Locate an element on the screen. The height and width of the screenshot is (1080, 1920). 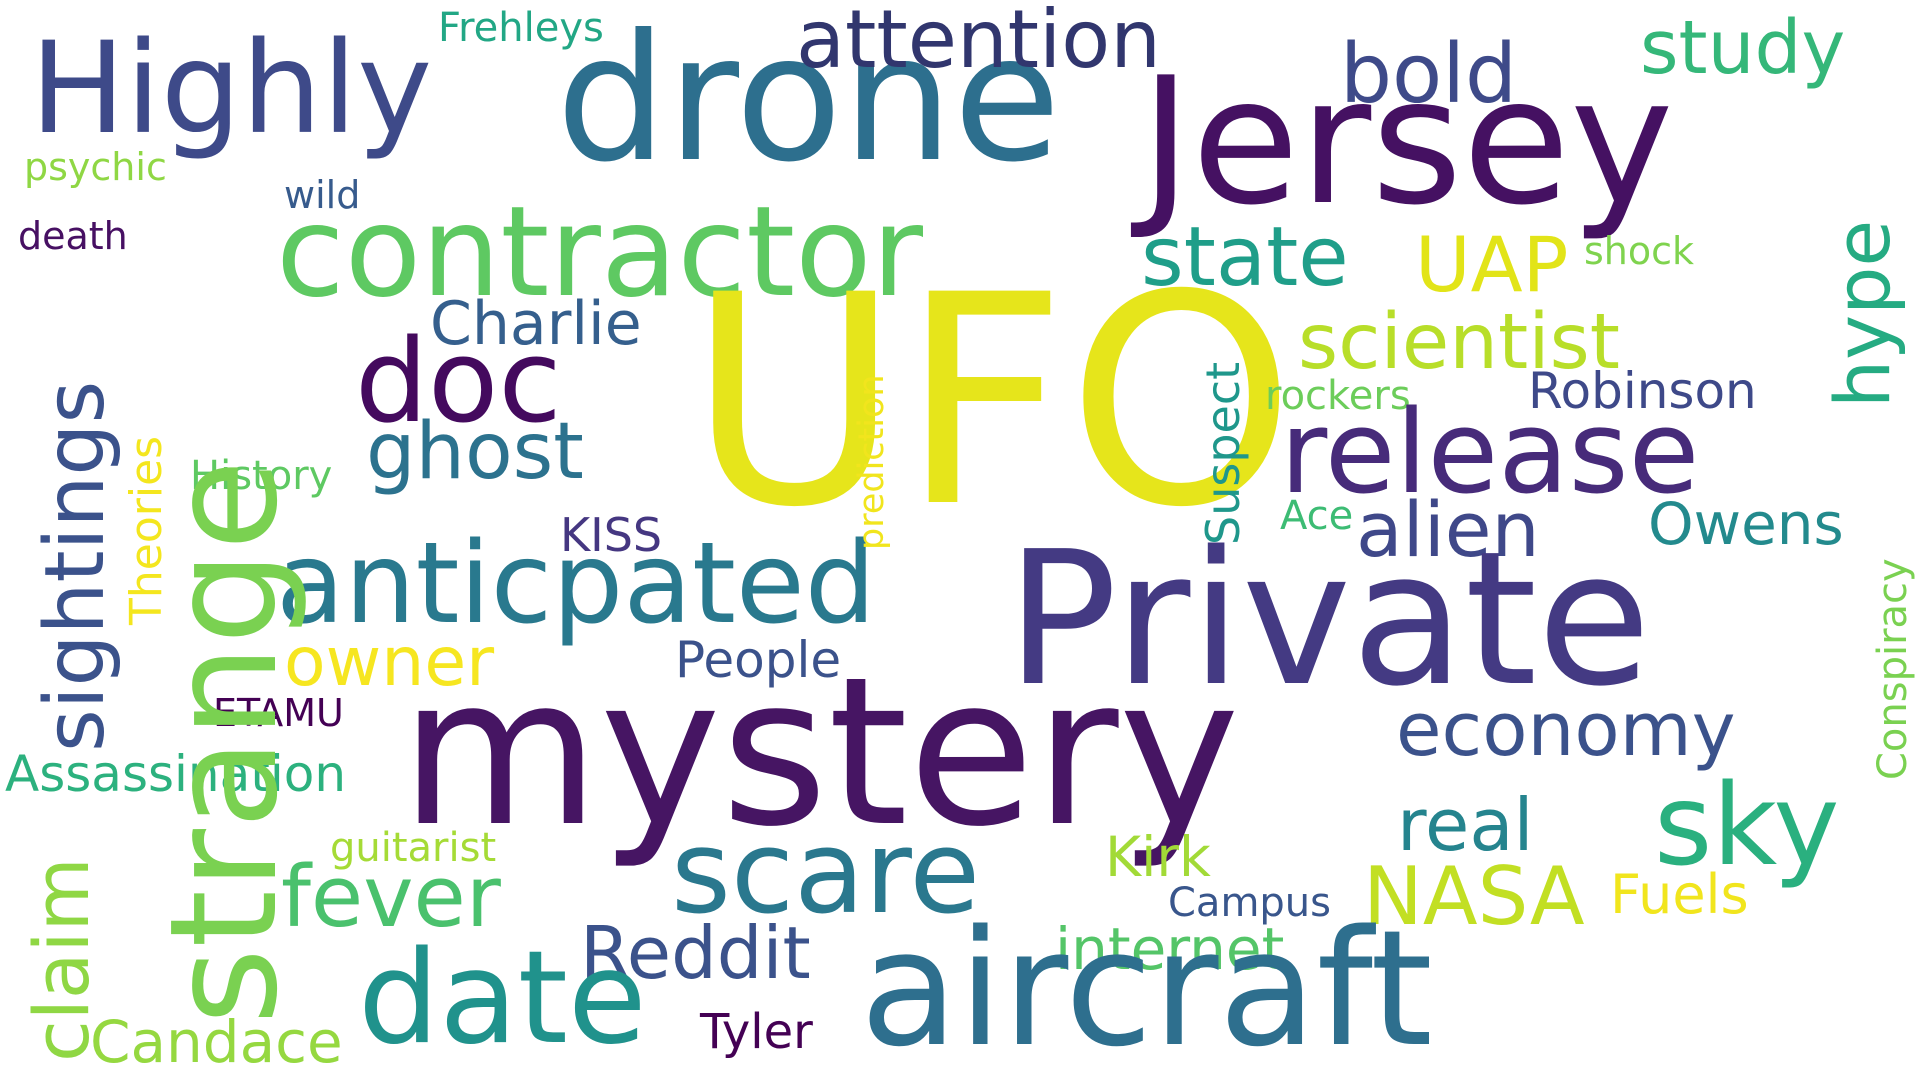
word-jersey: Jersey is located at coordinates (1407, 142).